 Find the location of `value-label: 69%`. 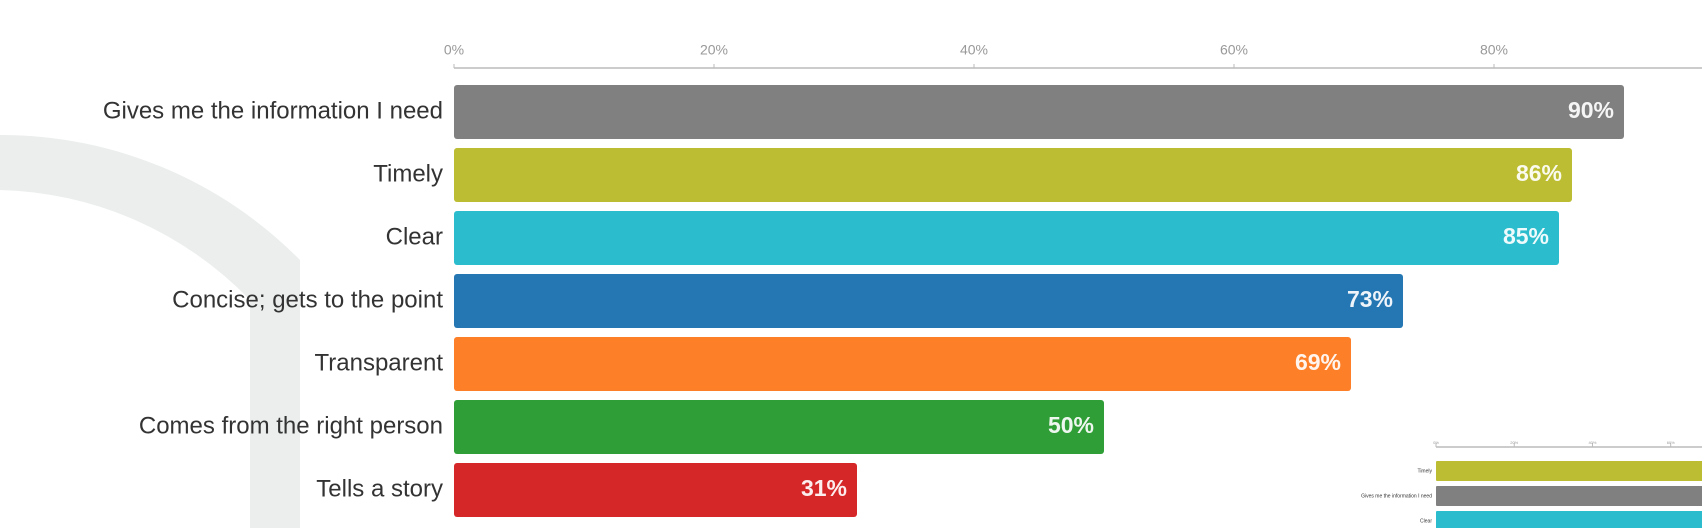

value-label: 69% is located at coordinates (1318, 362).